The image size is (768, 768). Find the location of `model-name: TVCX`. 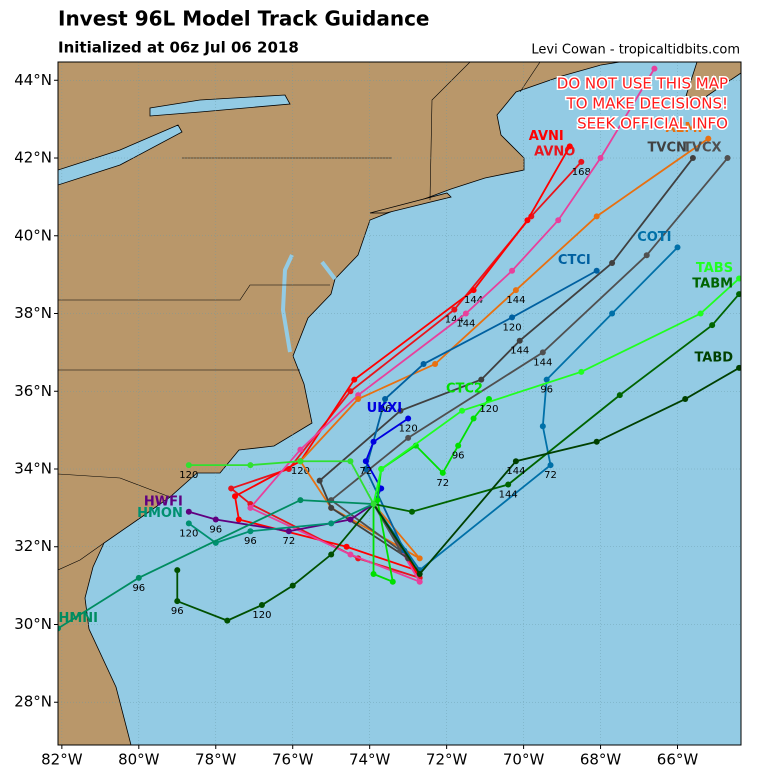

model-name: TVCX is located at coordinates (702, 148).